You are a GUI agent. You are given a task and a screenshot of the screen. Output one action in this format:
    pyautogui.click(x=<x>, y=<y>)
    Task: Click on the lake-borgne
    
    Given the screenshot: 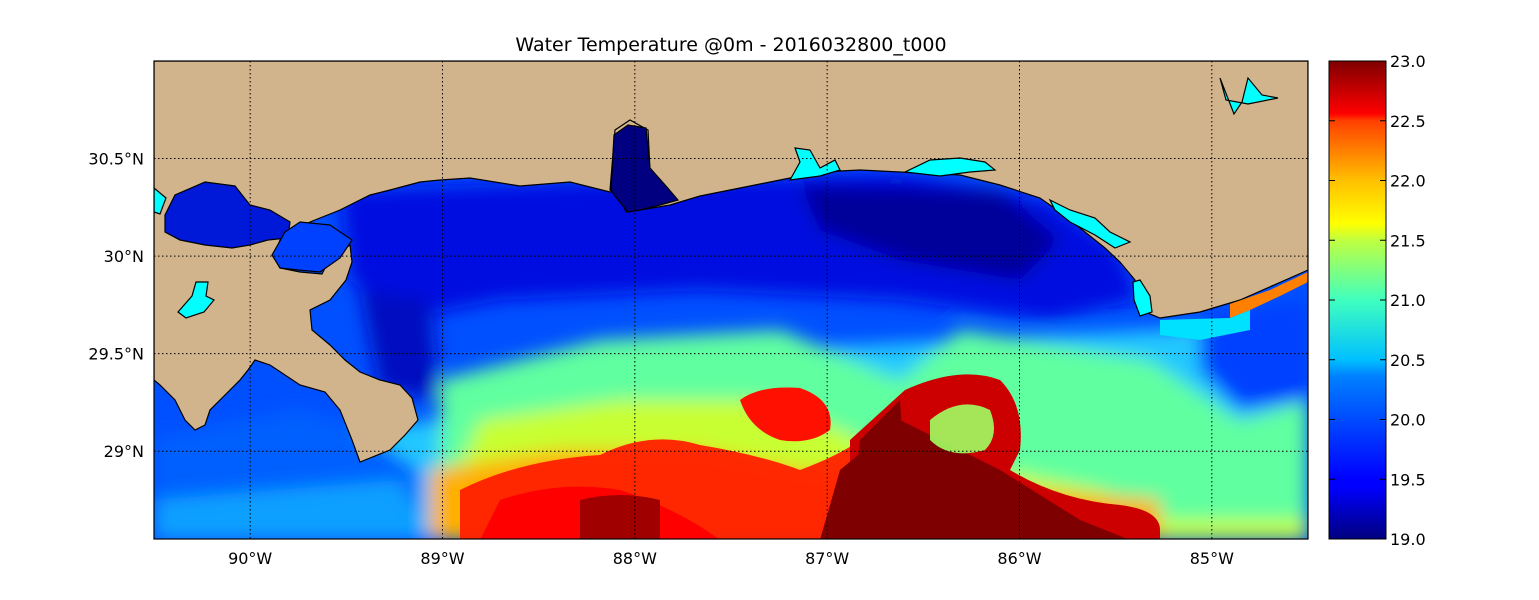 What is the action you would take?
    pyautogui.click(x=312, y=247)
    